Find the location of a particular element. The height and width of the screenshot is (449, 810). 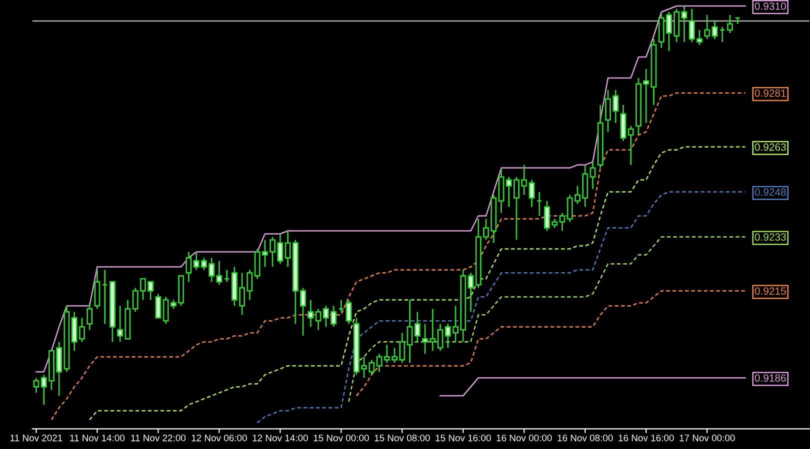

x-tick-label: 17 Nov 00:00 is located at coordinates (707, 438).